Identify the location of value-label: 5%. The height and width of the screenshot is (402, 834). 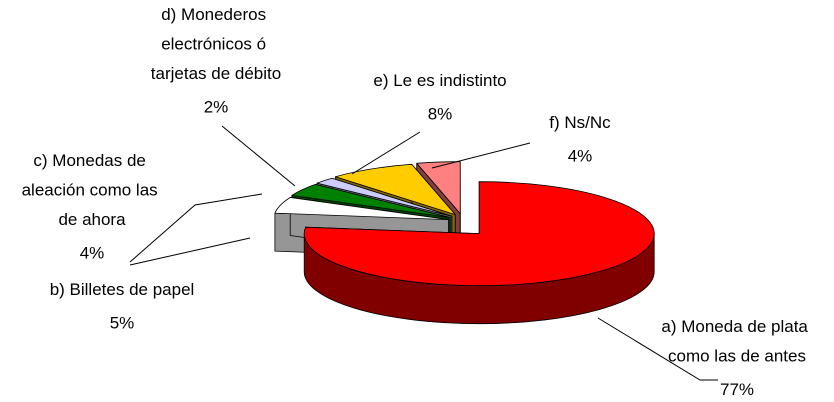
(122, 323).